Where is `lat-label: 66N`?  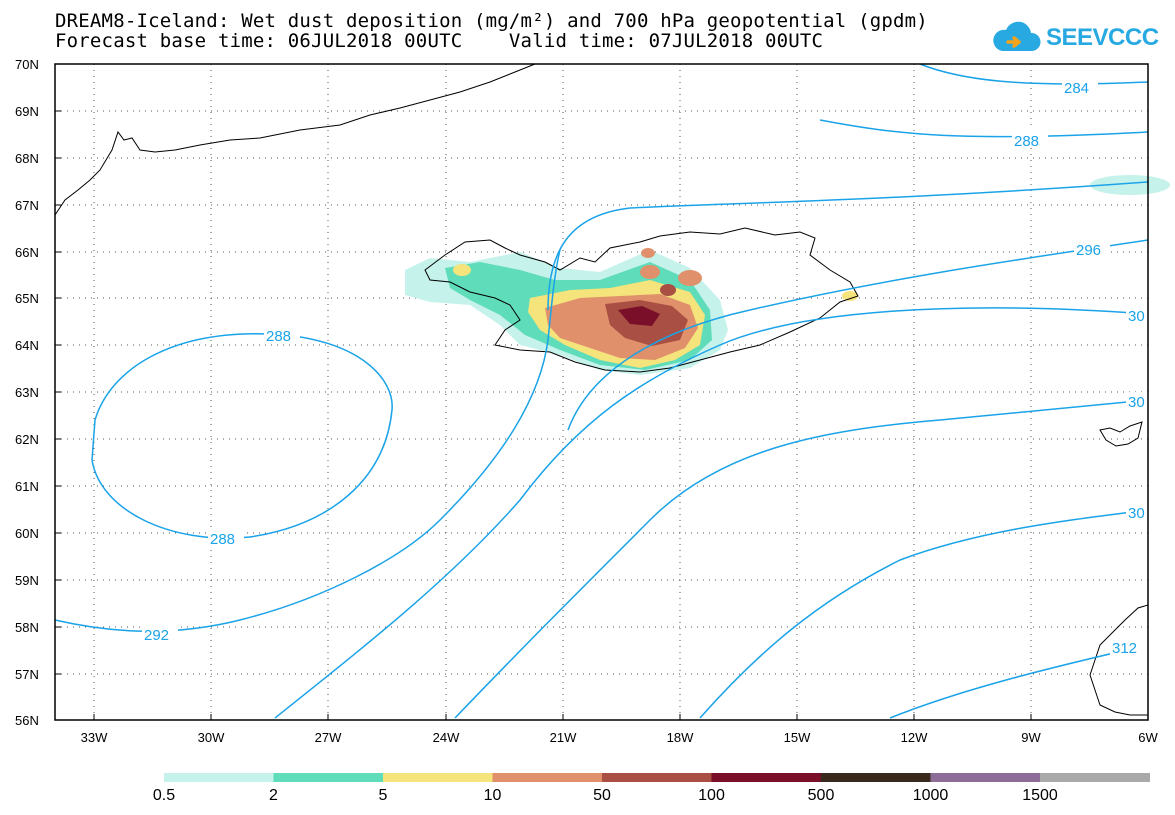 lat-label: 66N is located at coordinates (27, 252).